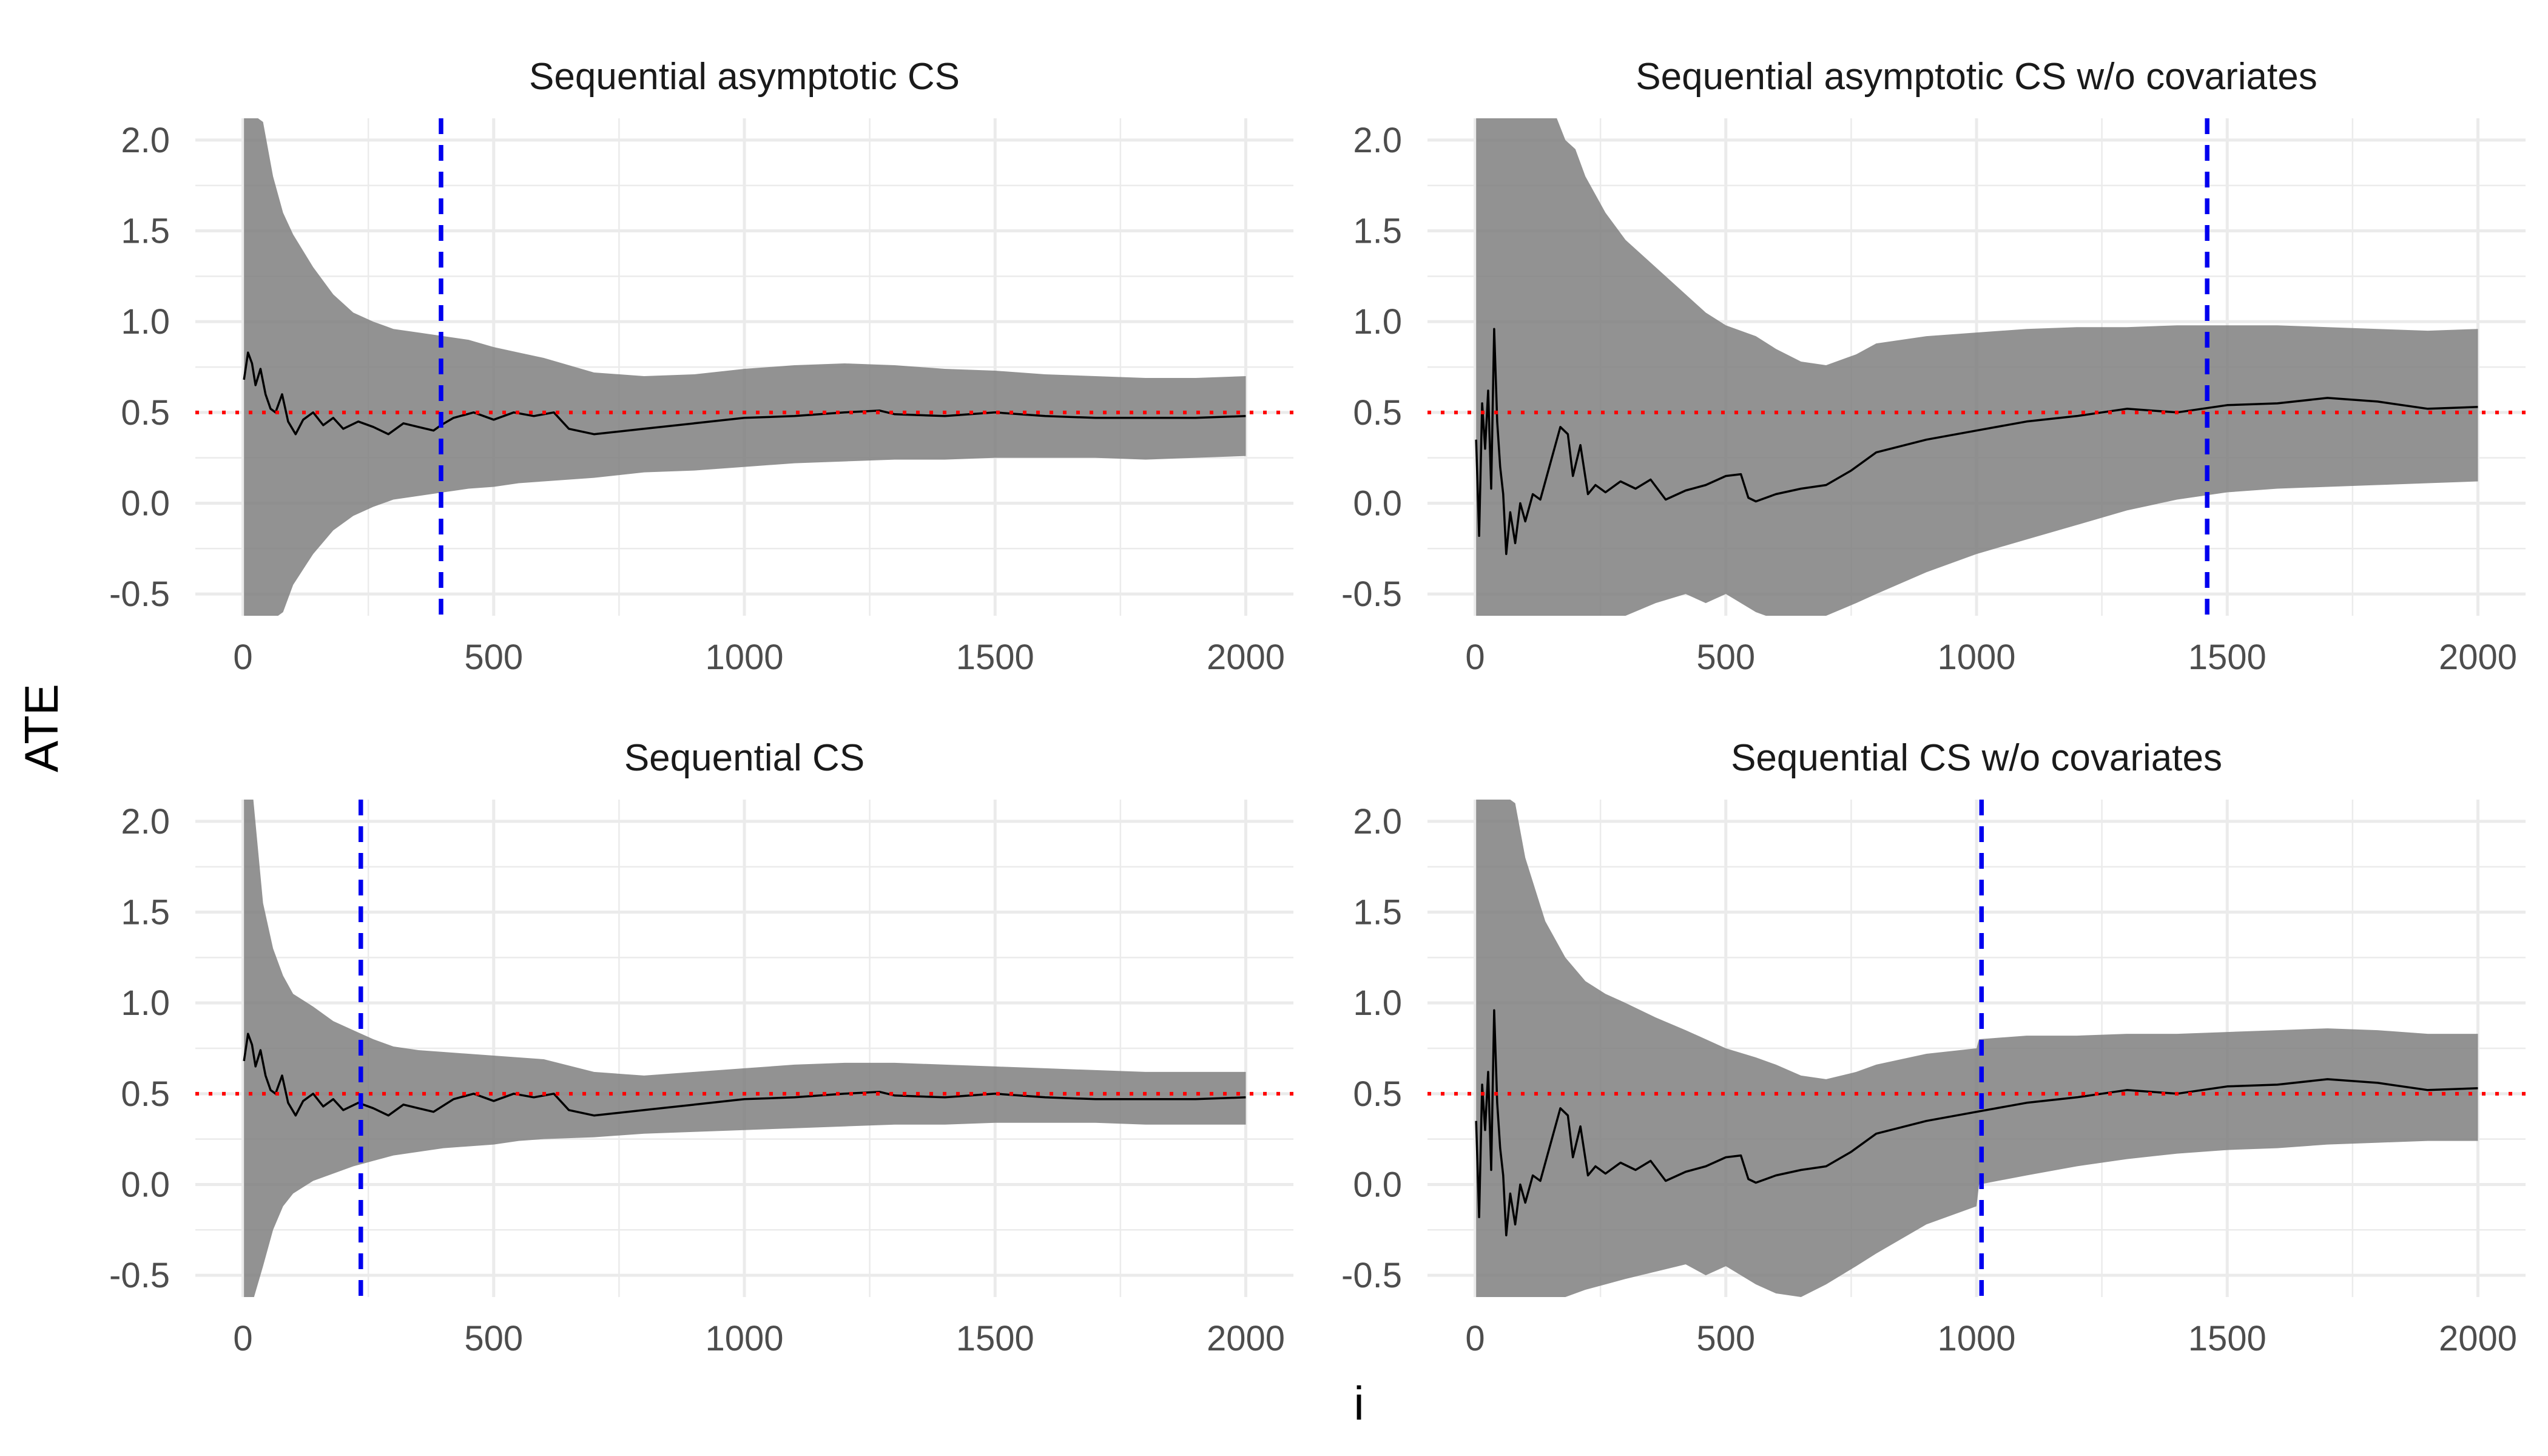 This screenshot has height=1456, width=2548. Describe the element at coordinates (1377, 1003) in the screenshot. I see `bottom-right-y-tick-label: 1.0` at that location.